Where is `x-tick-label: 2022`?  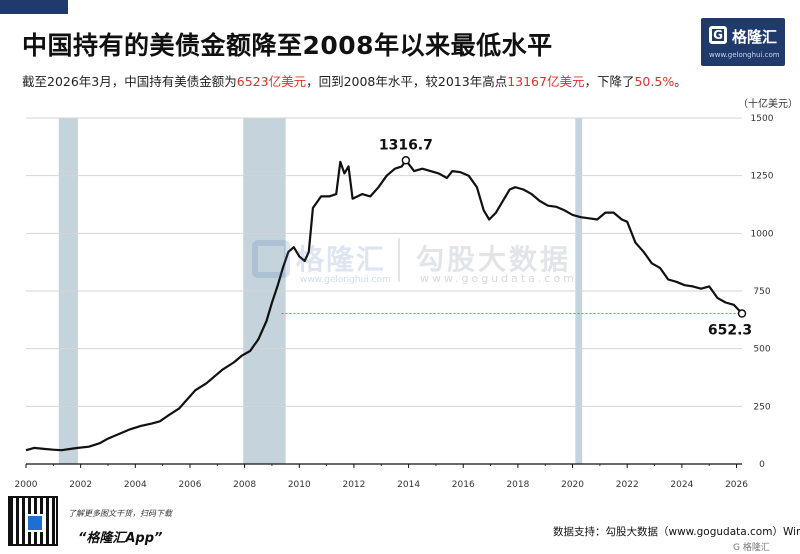
x-tick-label: 2022 is located at coordinates (627, 485).